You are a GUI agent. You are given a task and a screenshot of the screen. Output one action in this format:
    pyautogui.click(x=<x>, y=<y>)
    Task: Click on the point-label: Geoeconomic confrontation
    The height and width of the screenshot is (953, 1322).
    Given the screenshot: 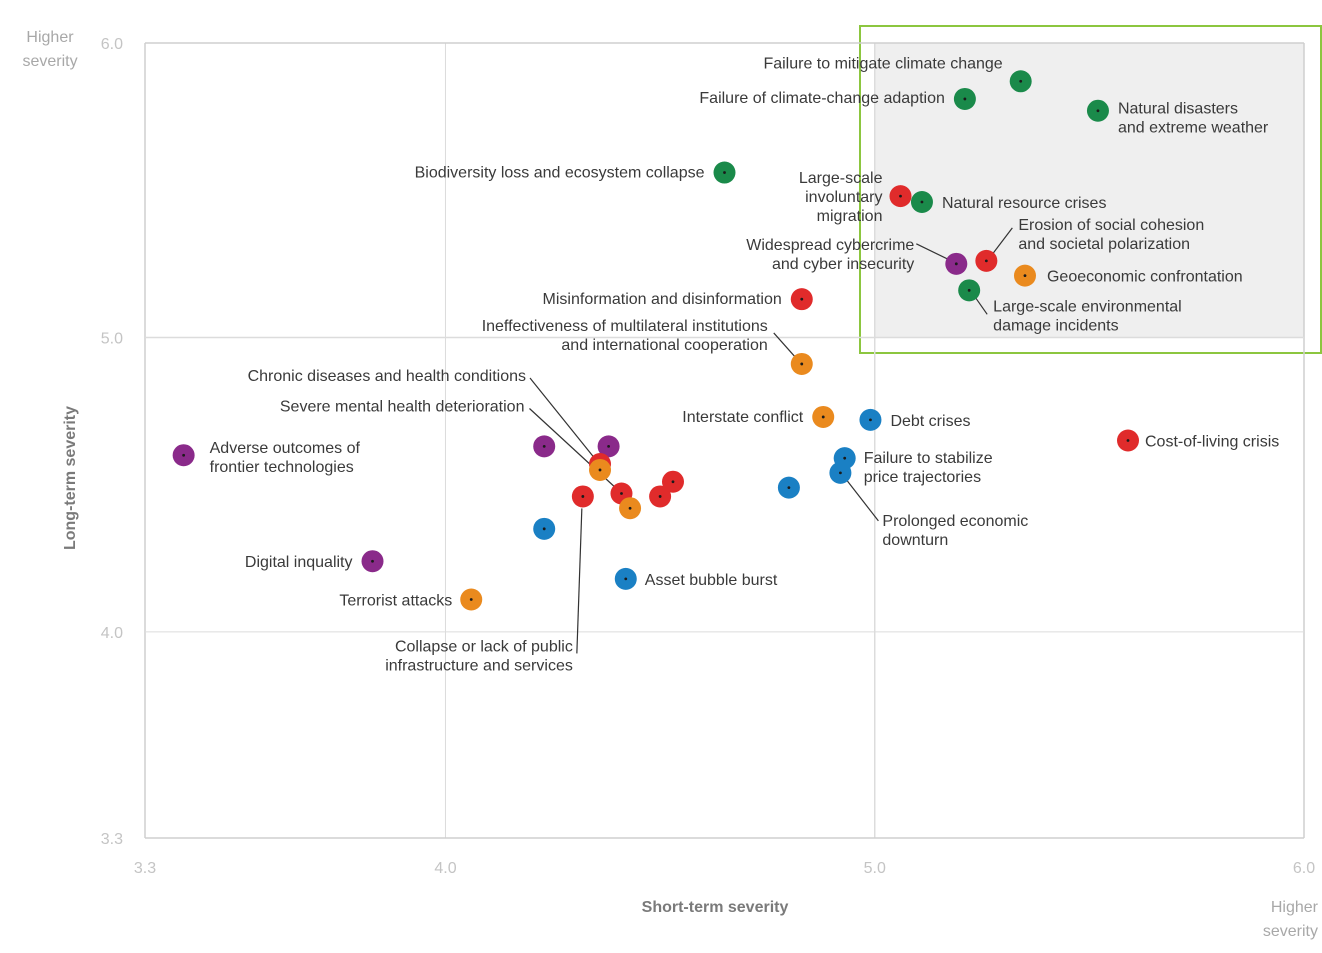 What is the action you would take?
    pyautogui.click(x=1145, y=277)
    